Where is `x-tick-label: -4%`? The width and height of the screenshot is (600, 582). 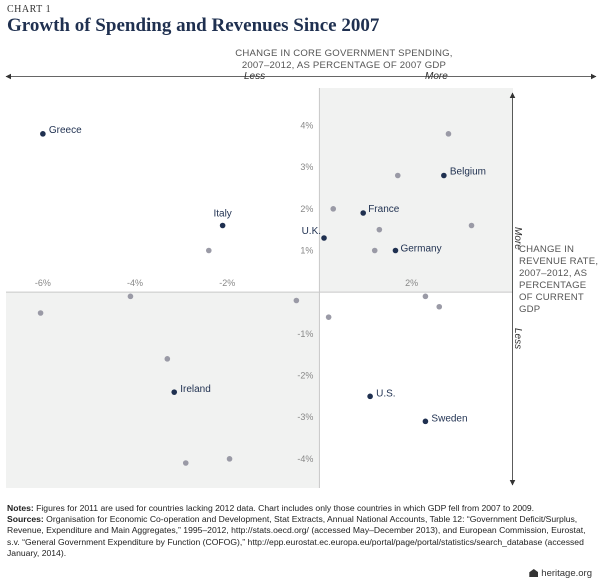 x-tick-label: -4% is located at coordinates (135, 283).